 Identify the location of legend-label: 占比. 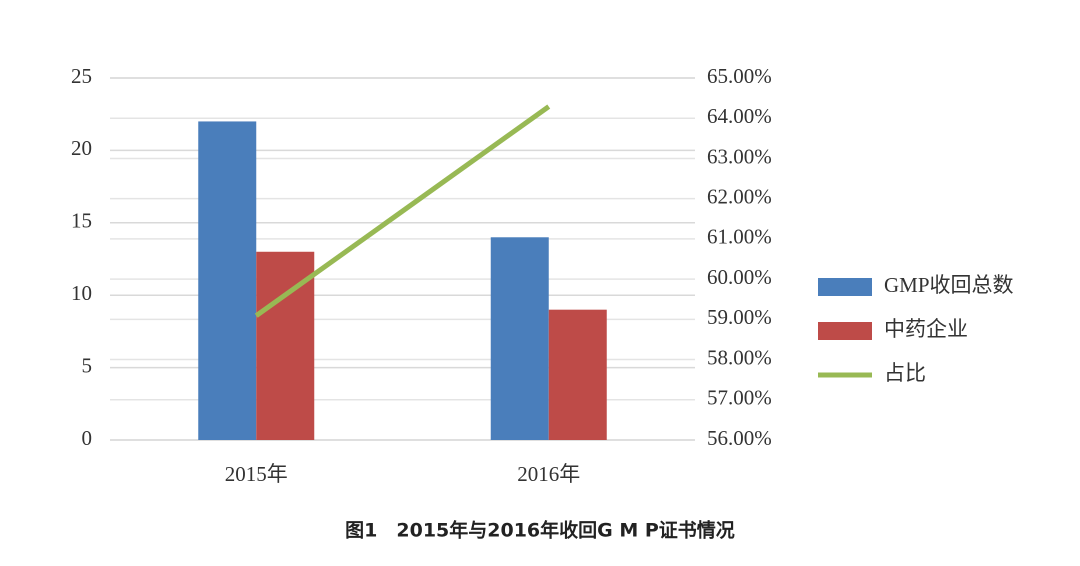
(905, 373).